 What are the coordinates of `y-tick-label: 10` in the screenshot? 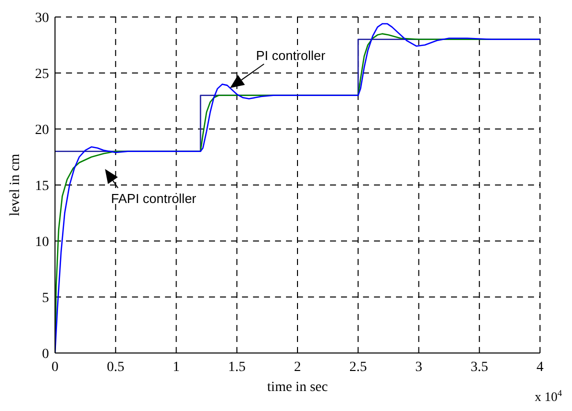 It's located at (42, 242).